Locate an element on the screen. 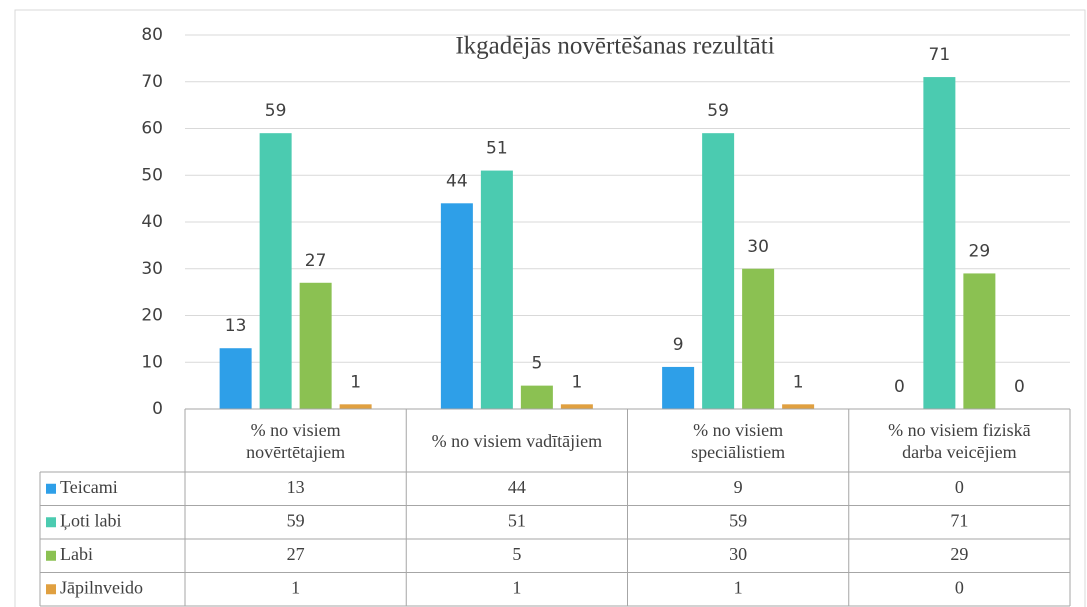 This screenshot has height=607, width=1087. y-tick-label: 20 is located at coordinates (152, 316).